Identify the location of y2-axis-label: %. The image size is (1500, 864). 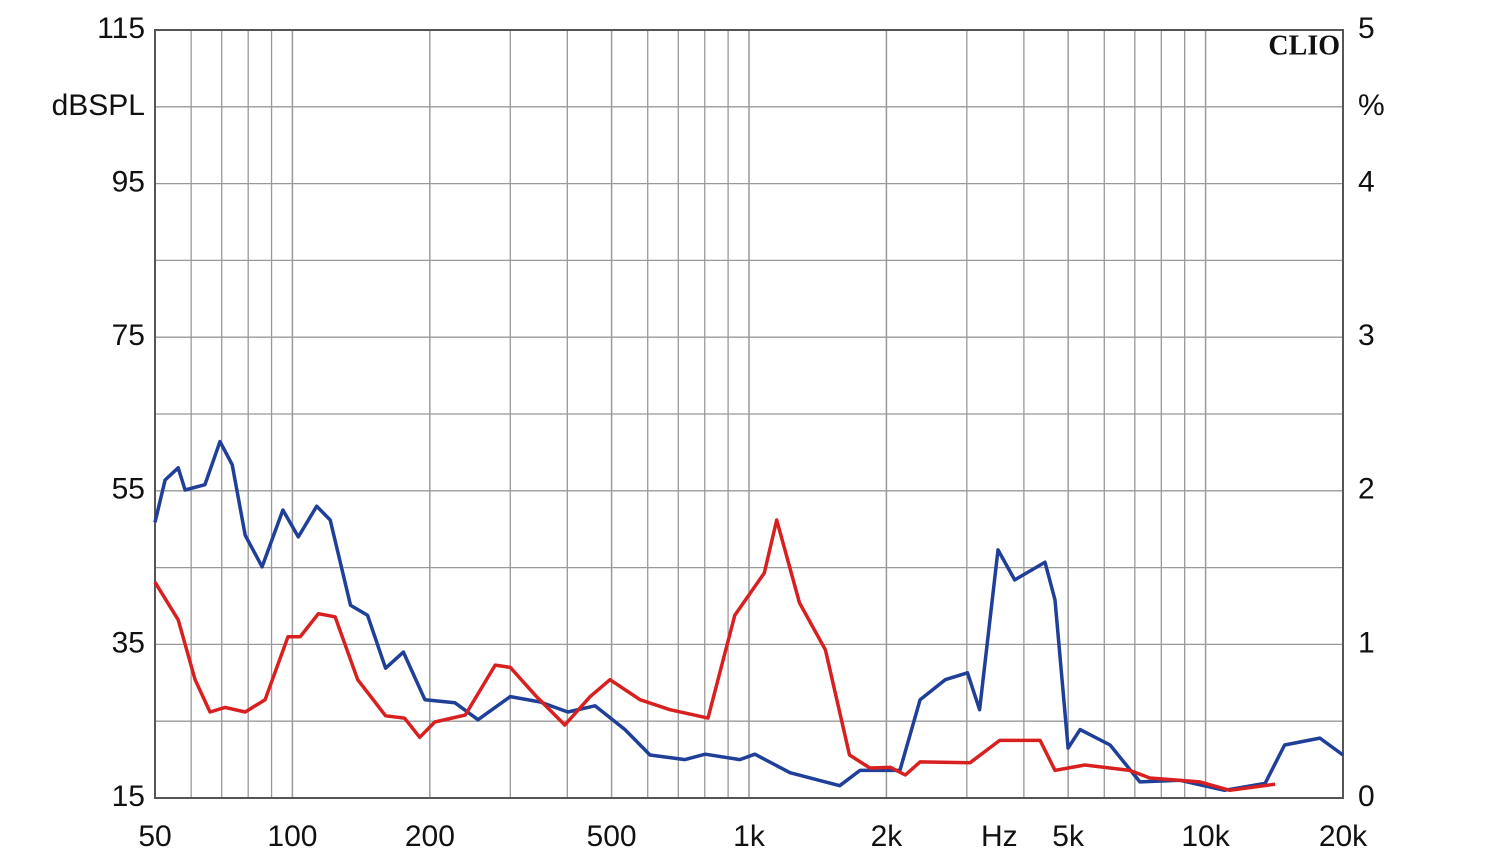
(1371, 105).